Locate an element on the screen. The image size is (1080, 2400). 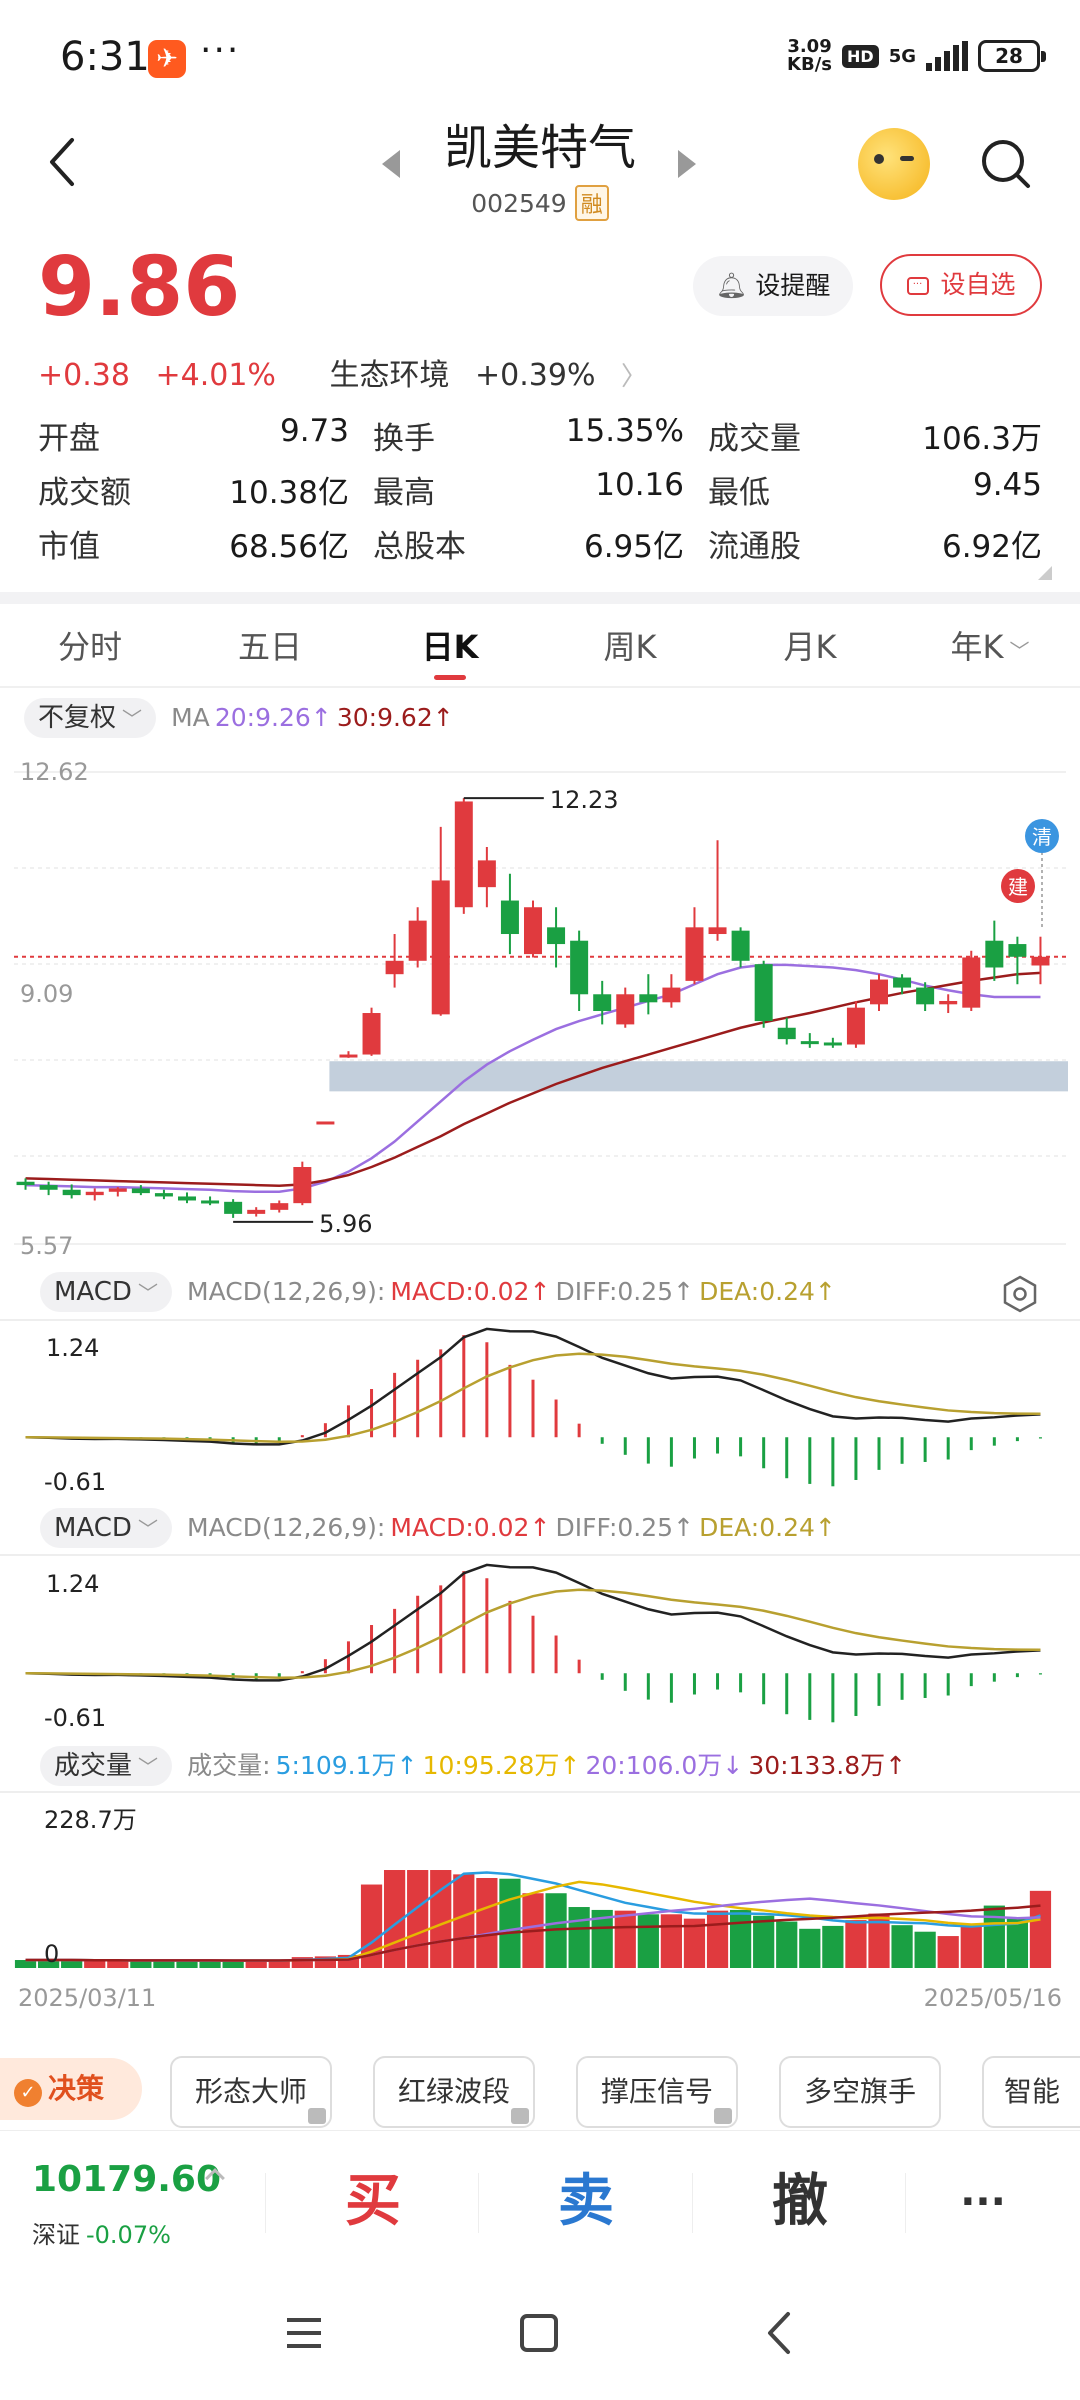
section-divider is located at coordinates (540, 598).